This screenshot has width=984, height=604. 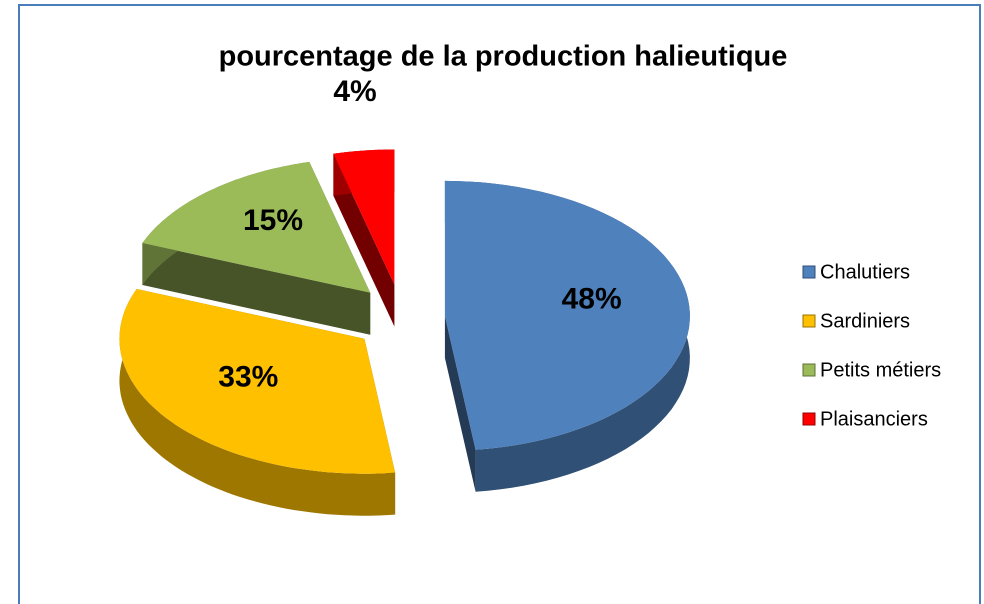 What do you see at coordinates (865, 321) in the screenshot?
I see `legend-label: Sardiniers` at bounding box center [865, 321].